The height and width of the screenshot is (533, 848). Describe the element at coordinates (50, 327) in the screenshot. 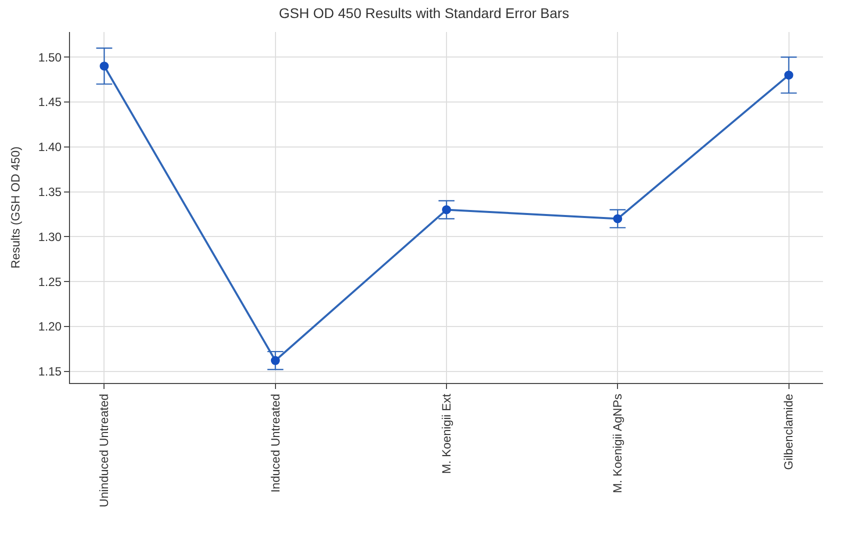

I see `y-tick-label: 1.20` at that location.